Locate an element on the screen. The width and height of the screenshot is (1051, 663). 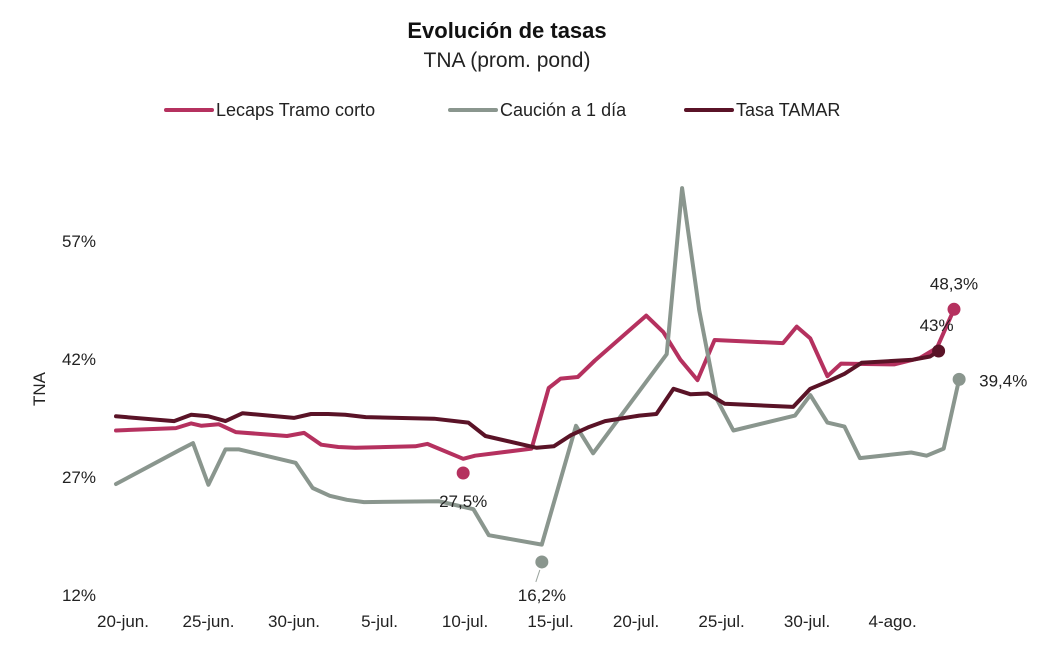
chart-title: Evolución de tasas is located at coordinates (506, 30).